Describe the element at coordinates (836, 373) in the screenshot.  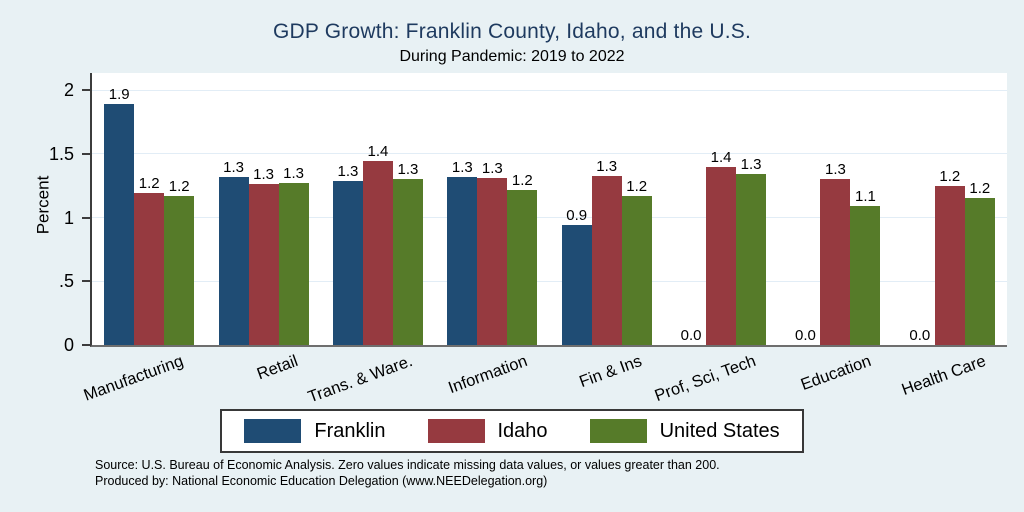
I see `x-axis-label: Education` at that location.